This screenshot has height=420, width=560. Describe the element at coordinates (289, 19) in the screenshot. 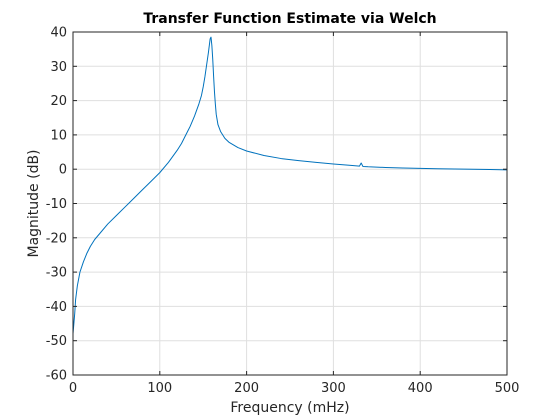

I see `chart-title: Transfer Function Estimate via Welch` at that location.